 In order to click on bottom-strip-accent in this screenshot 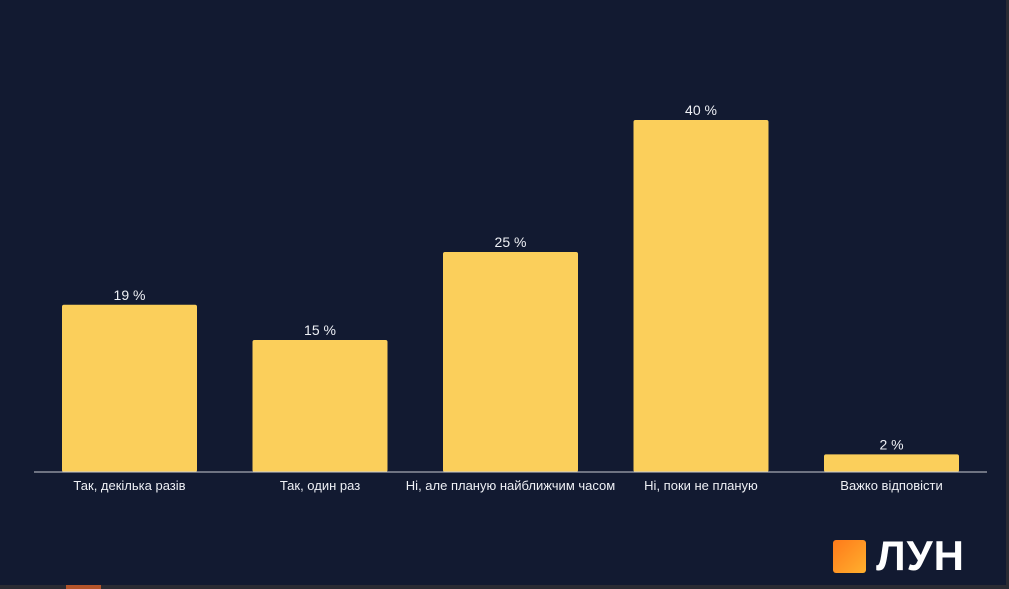, I will do `click(83, 587)`.